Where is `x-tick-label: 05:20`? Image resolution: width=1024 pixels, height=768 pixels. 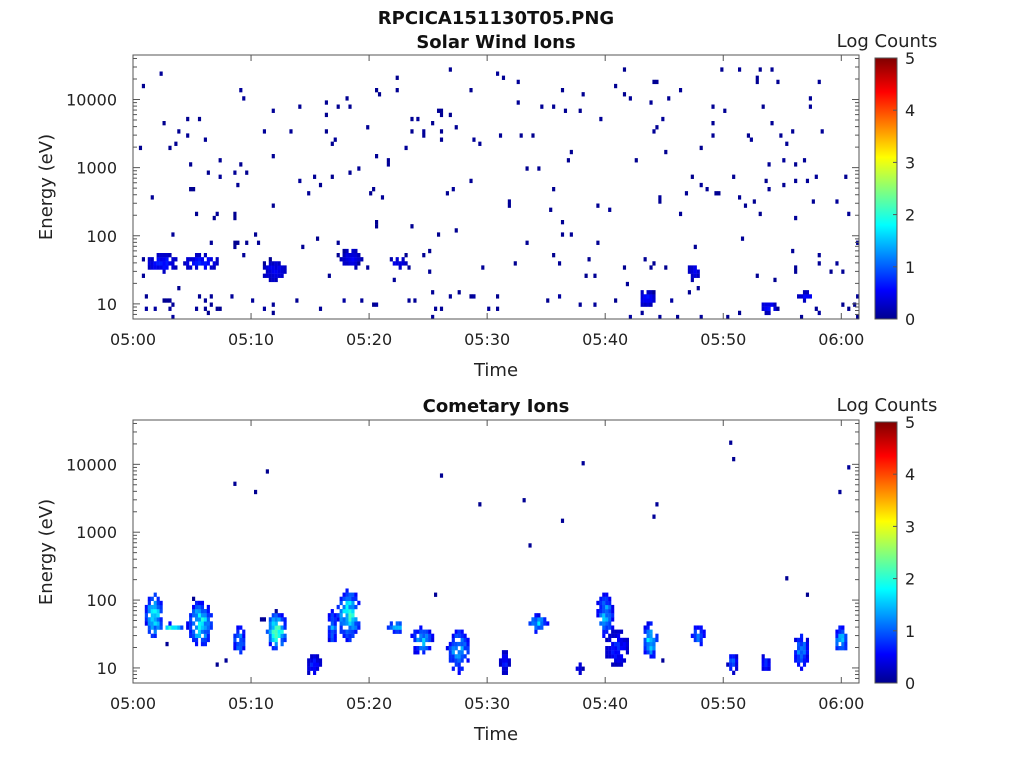 x-tick-label: 05:20 is located at coordinates (369, 339).